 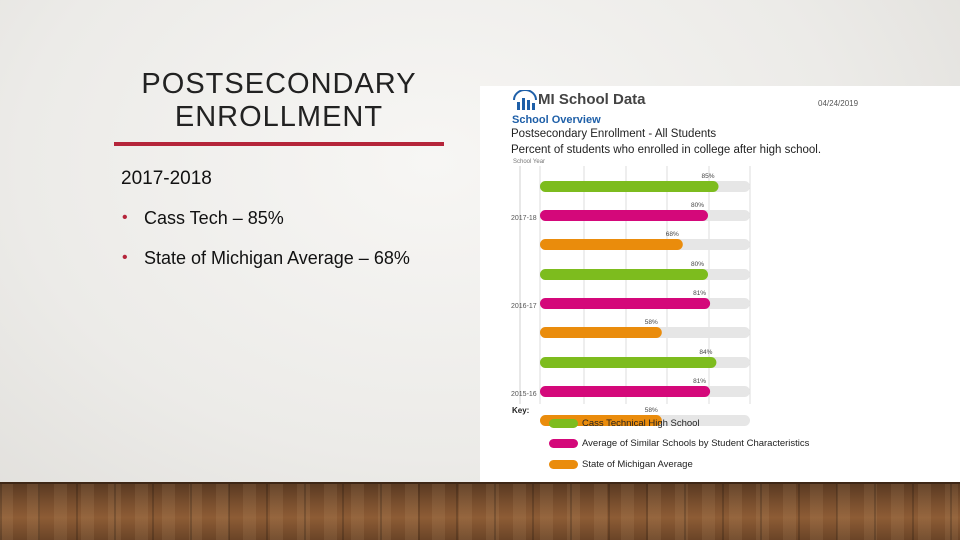 I want to click on category-label: 2016-17, so click(x=524, y=306).